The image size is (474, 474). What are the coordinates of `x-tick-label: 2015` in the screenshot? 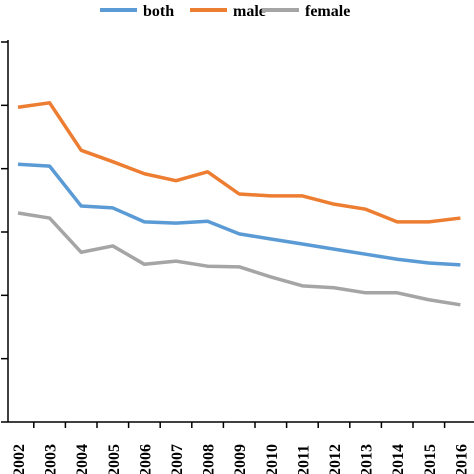 It's located at (430, 459).